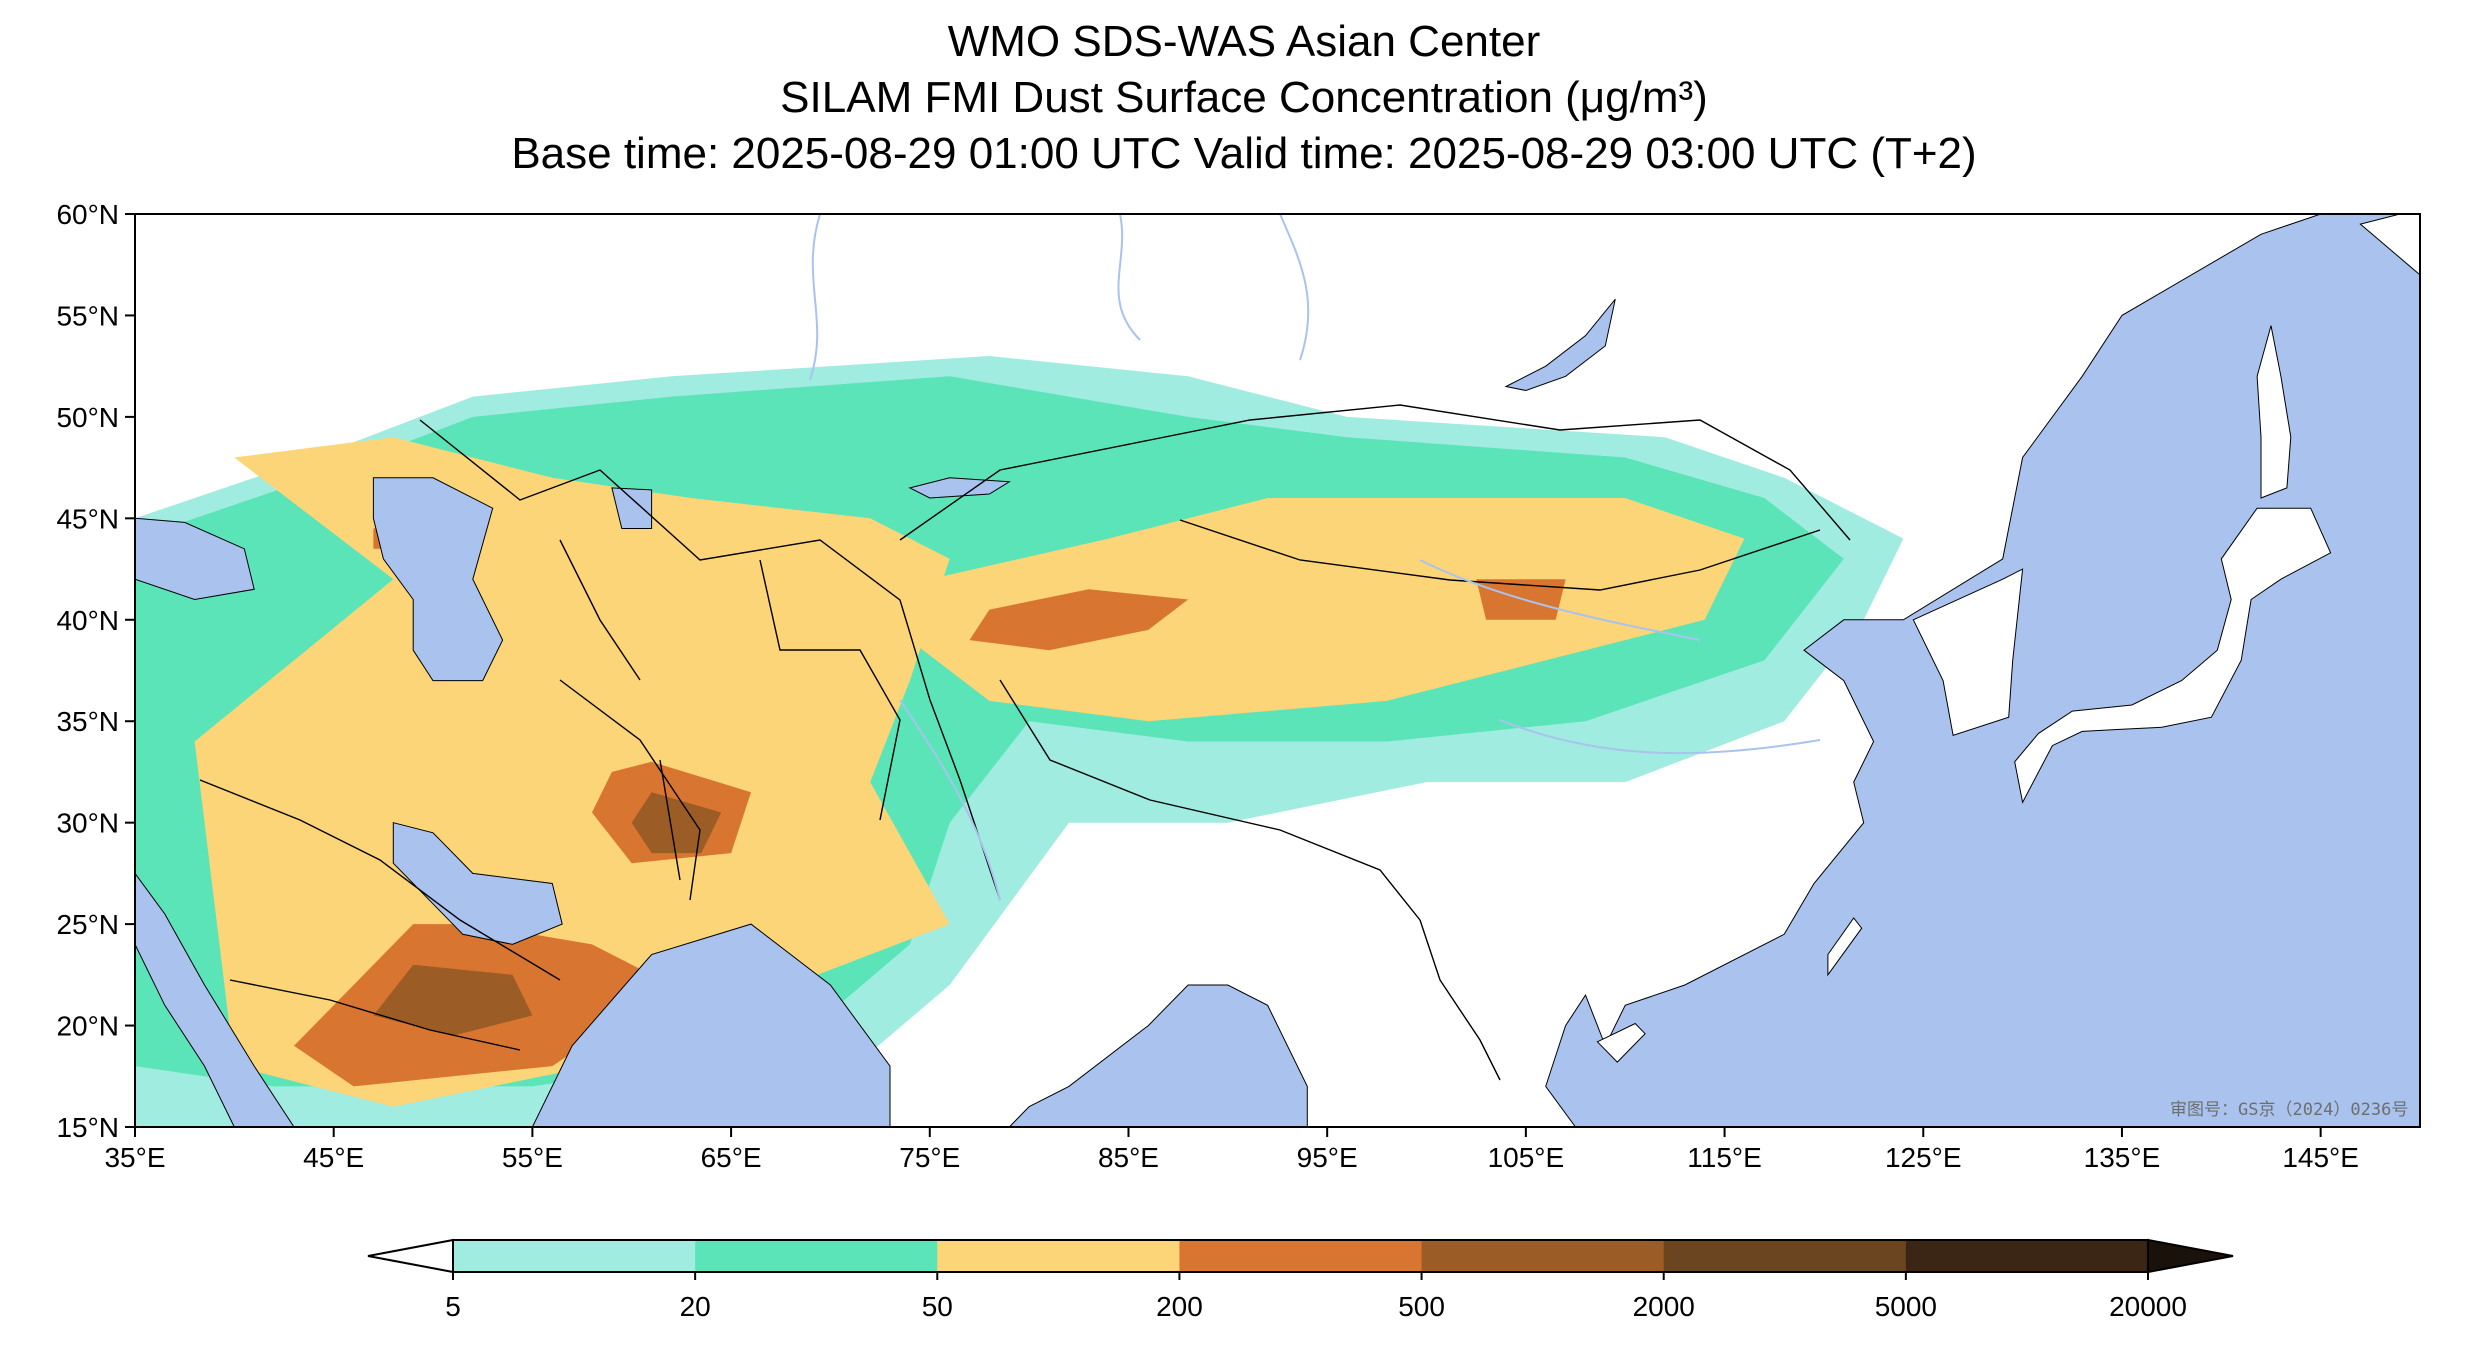 The height and width of the screenshot is (1362, 2488). Describe the element at coordinates (2122, 1157) in the screenshot. I see `lon-tick-label: 135°E` at that location.